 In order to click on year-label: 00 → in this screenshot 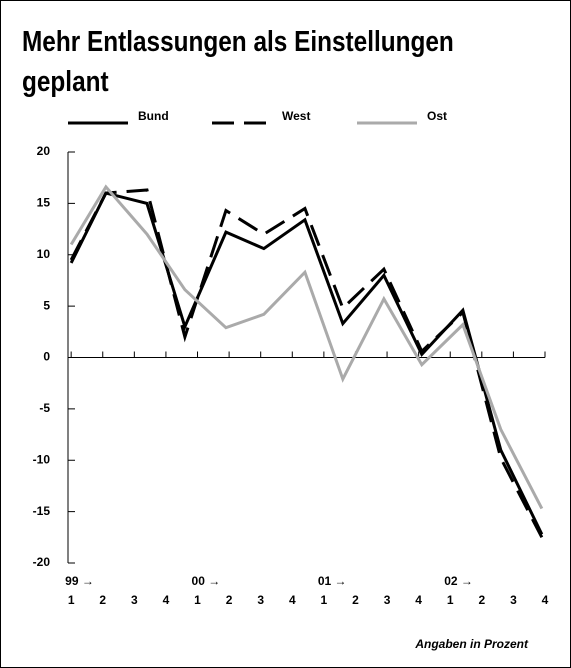, I will do `click(206, 581)`.